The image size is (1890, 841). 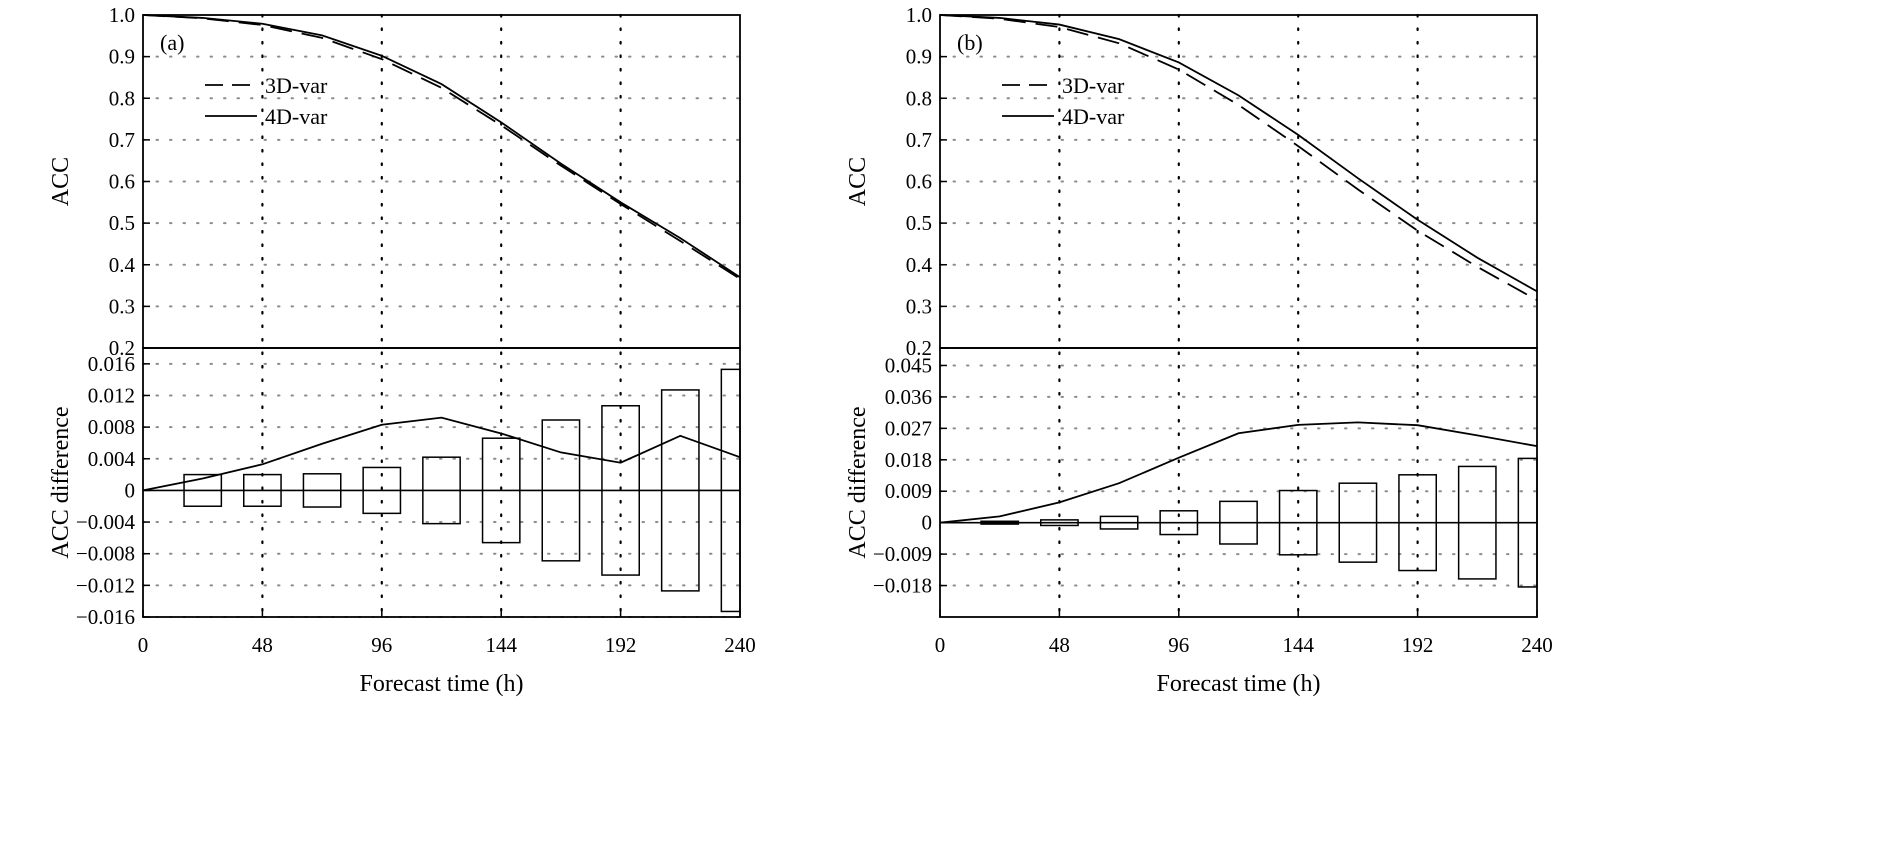 What do you see at coordinates (111, 395) in the screenshot?
I see `y-tick-label: 0.012` at bounding box center [111, 395].